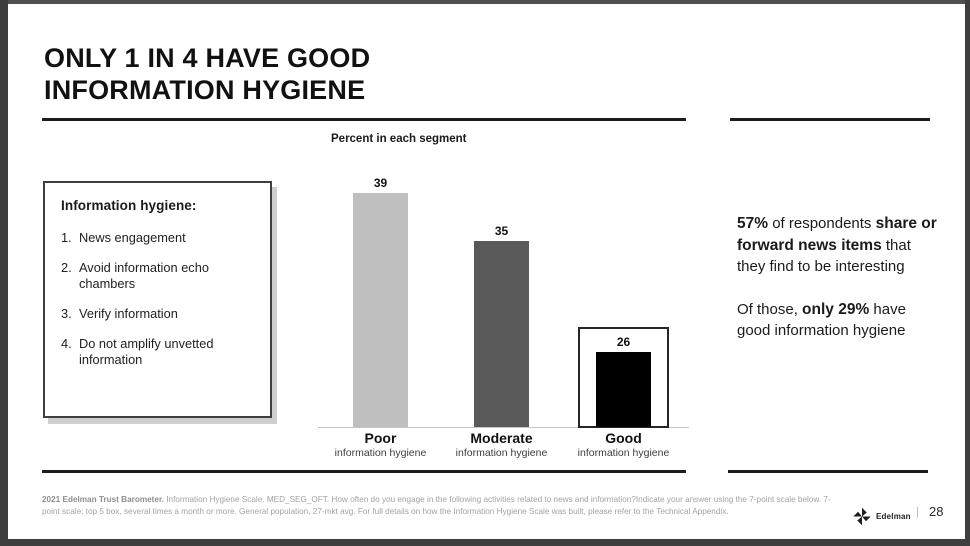 The image size is (970, 546). What do you see at coordinates (128, 313) in the screenshot?
I see `item-text: Verify information` at bounding box center [128, 313].